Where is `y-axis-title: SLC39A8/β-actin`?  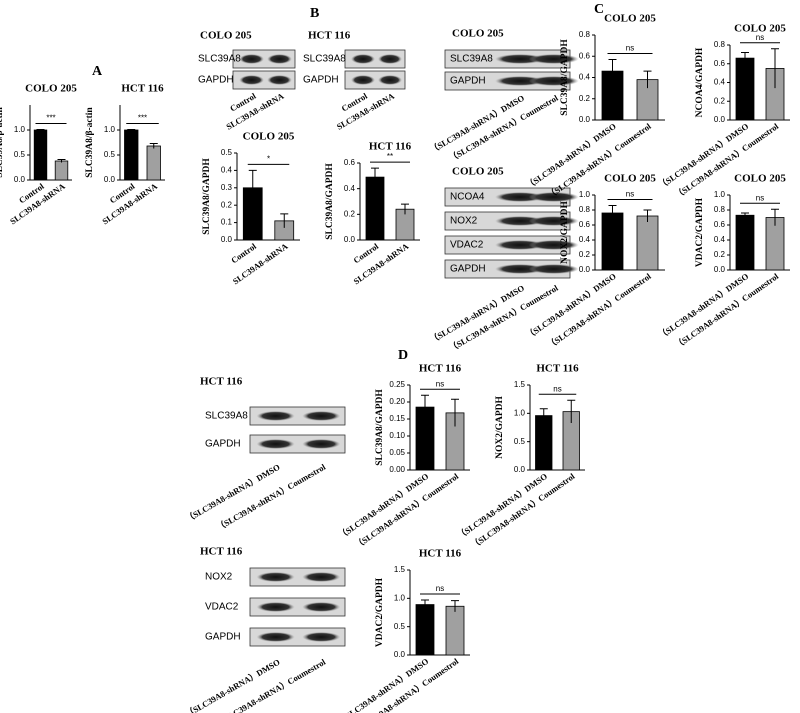
y-axis-title: SLC39A8/β-actin is located at coordinates (90, 142).